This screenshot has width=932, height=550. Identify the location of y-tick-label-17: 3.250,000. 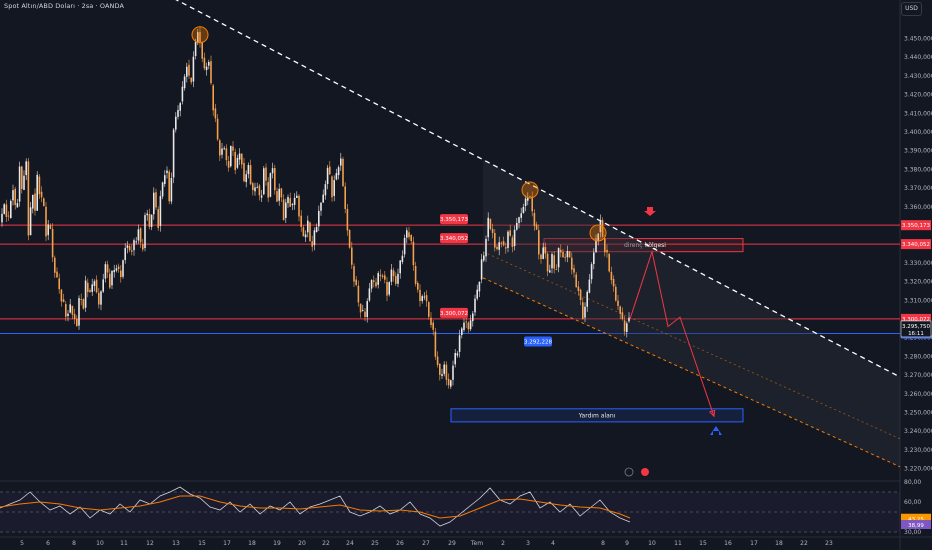
(918, 413).